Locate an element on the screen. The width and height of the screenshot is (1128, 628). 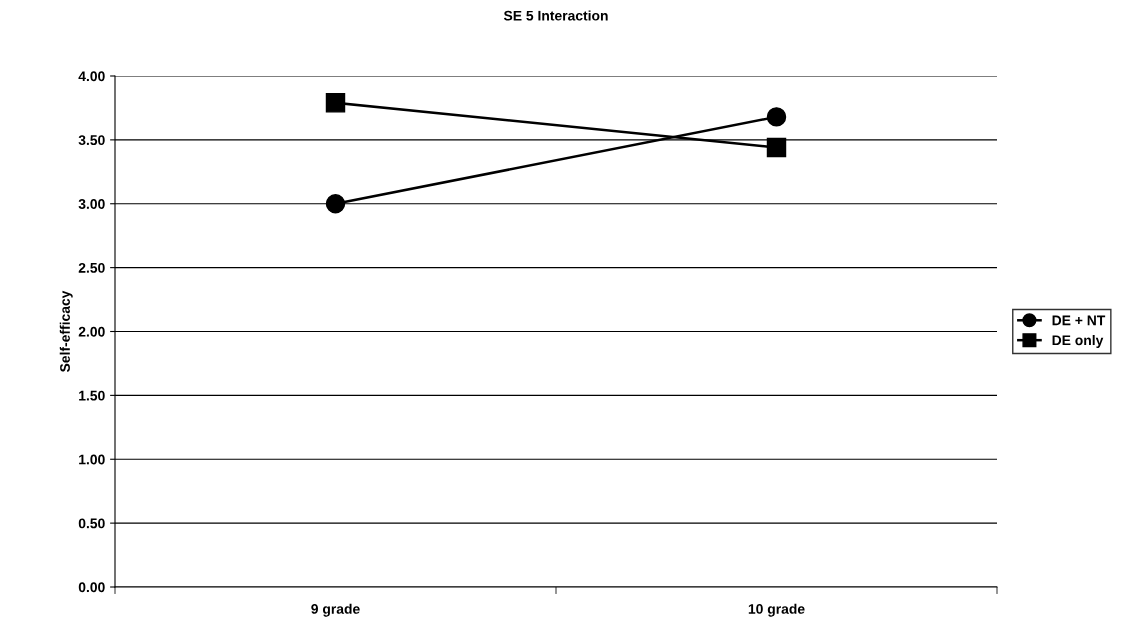
y-tick-label: 4.00 is located at coordinates (91, 76).